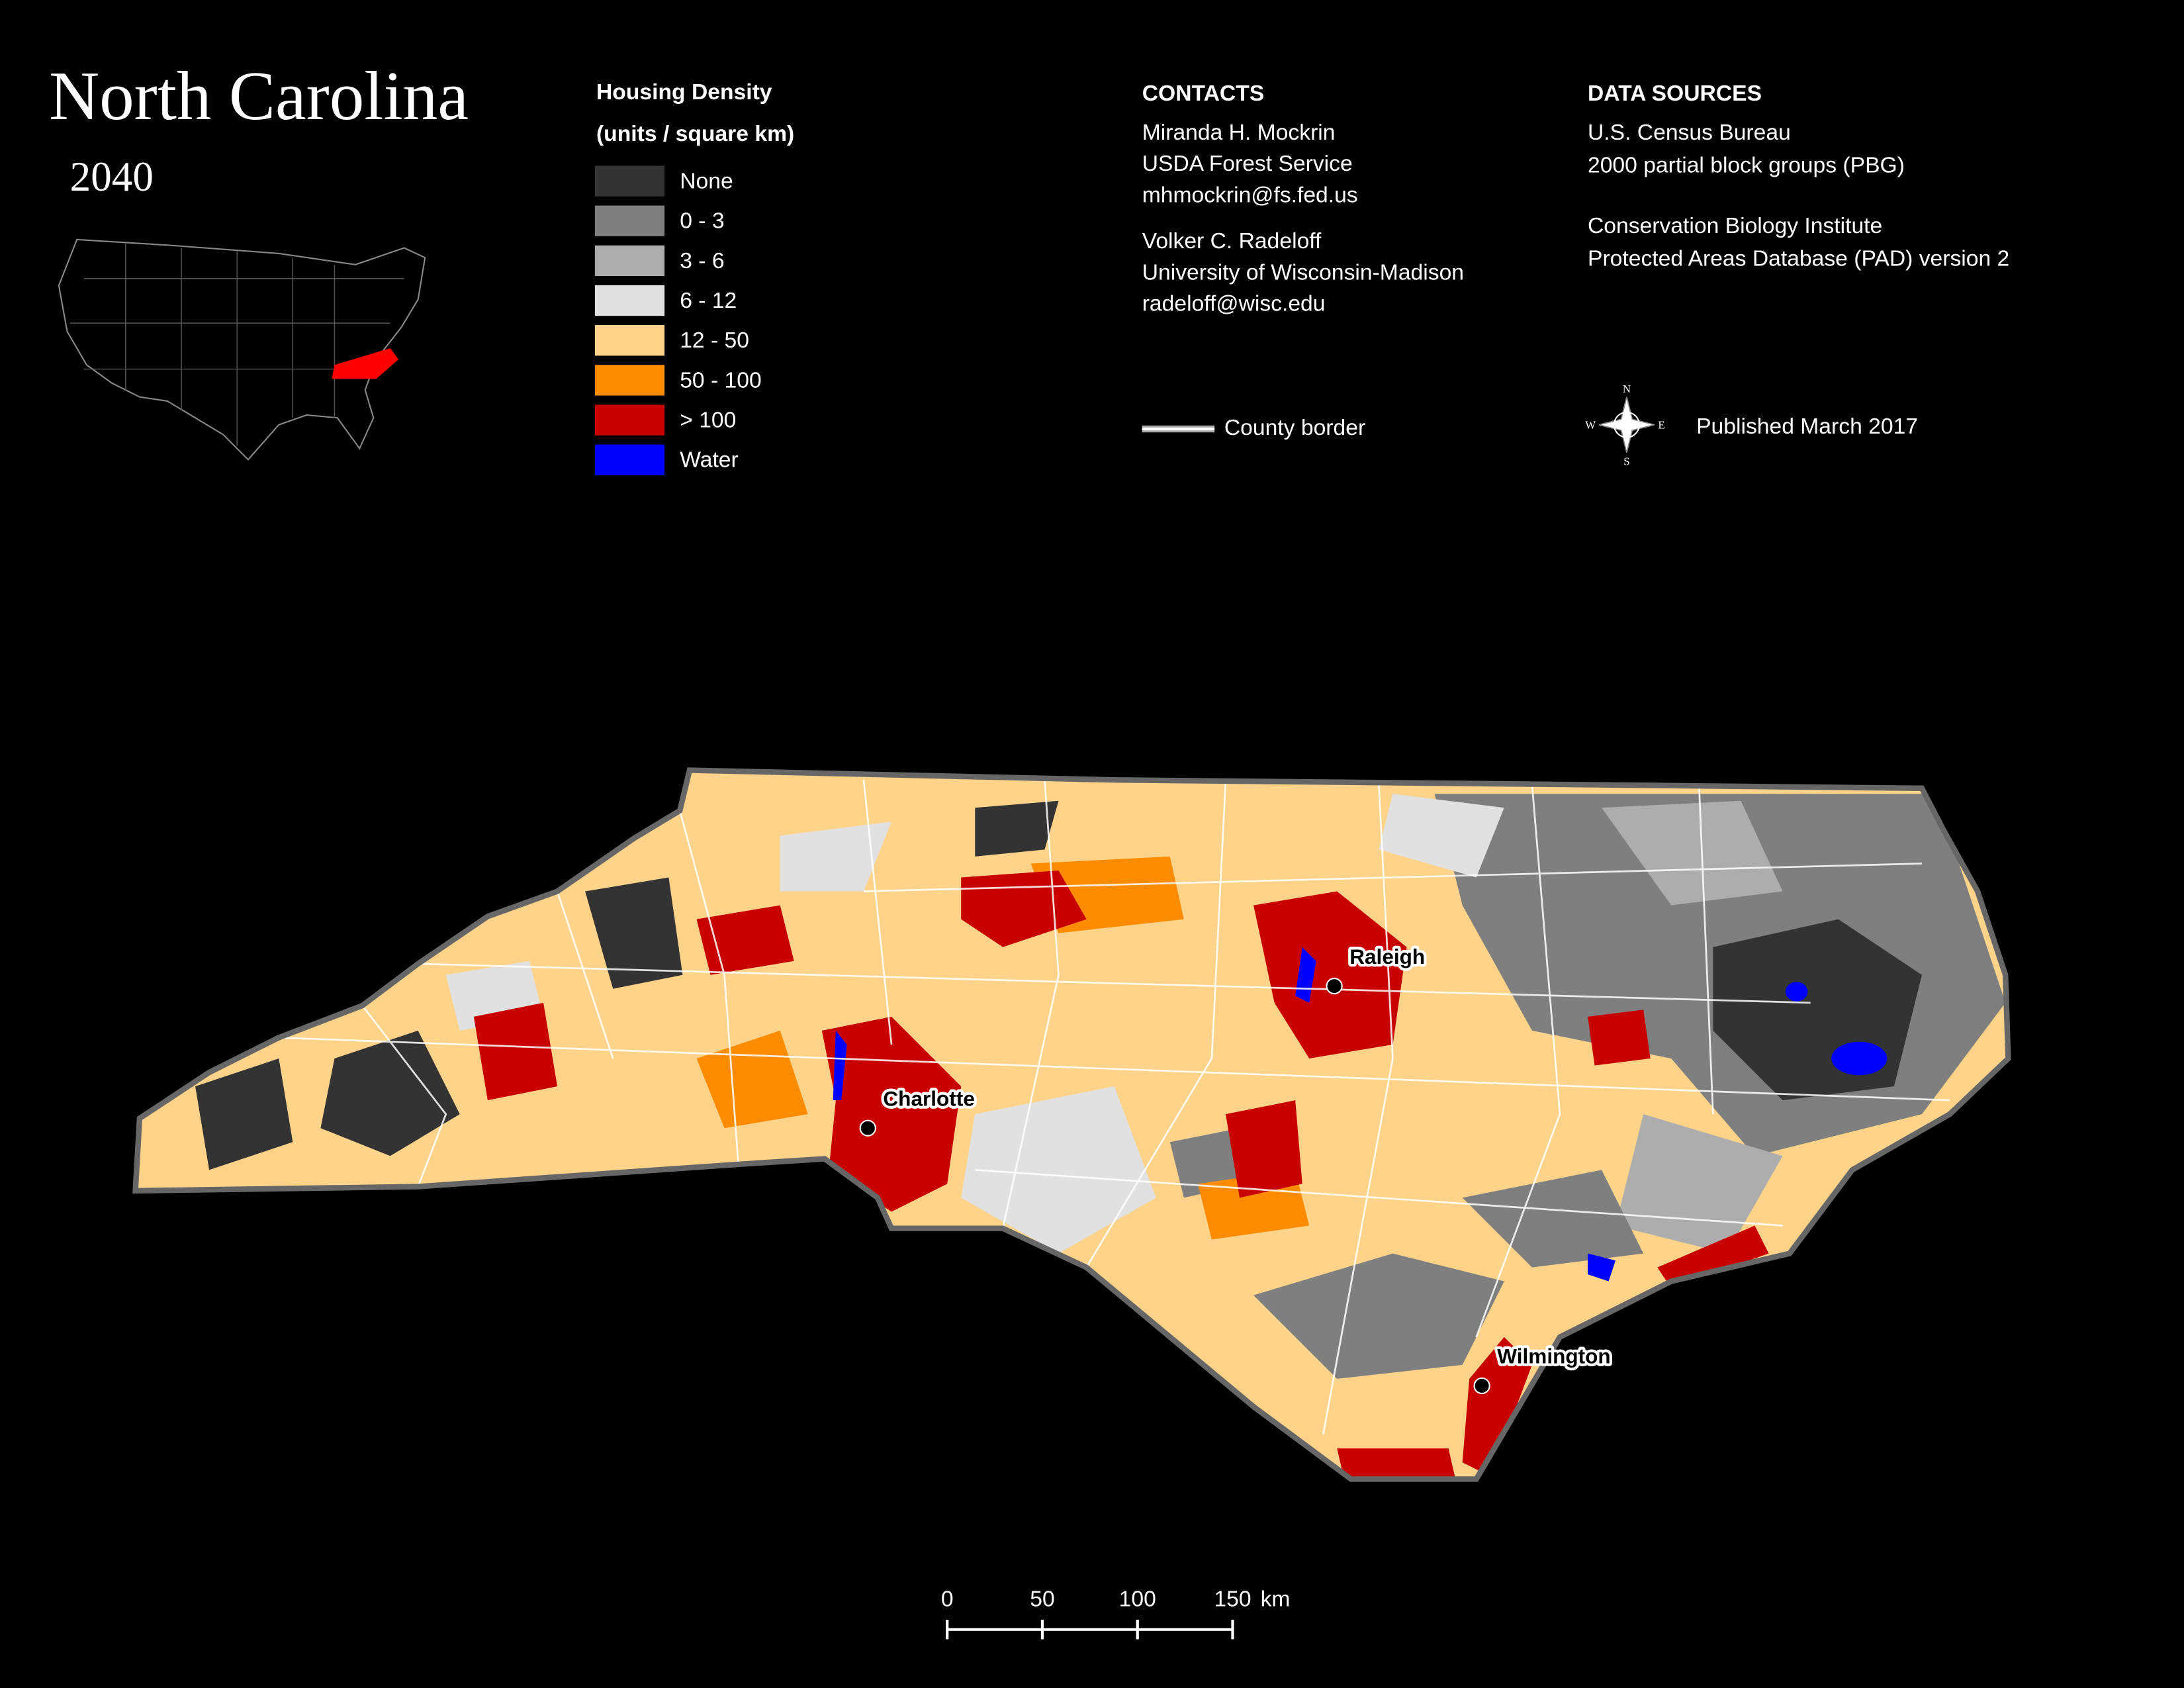  I want to click on compass: N E S W, so click(1624, 425).